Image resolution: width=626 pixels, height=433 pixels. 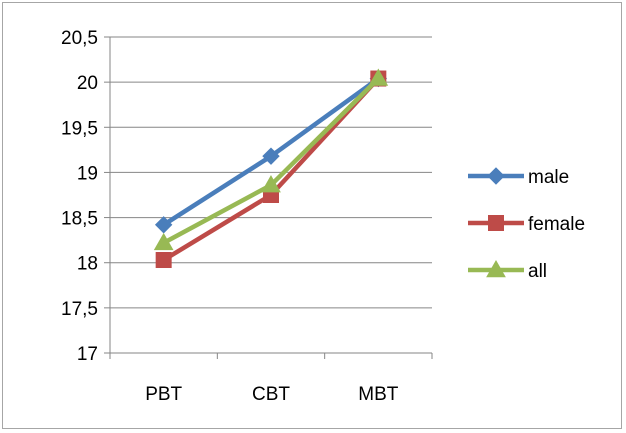 What do you see at coordinates (87, 83) in the screenshot?
I see `y-tick-label: 20` at bounding box center [87, 83].